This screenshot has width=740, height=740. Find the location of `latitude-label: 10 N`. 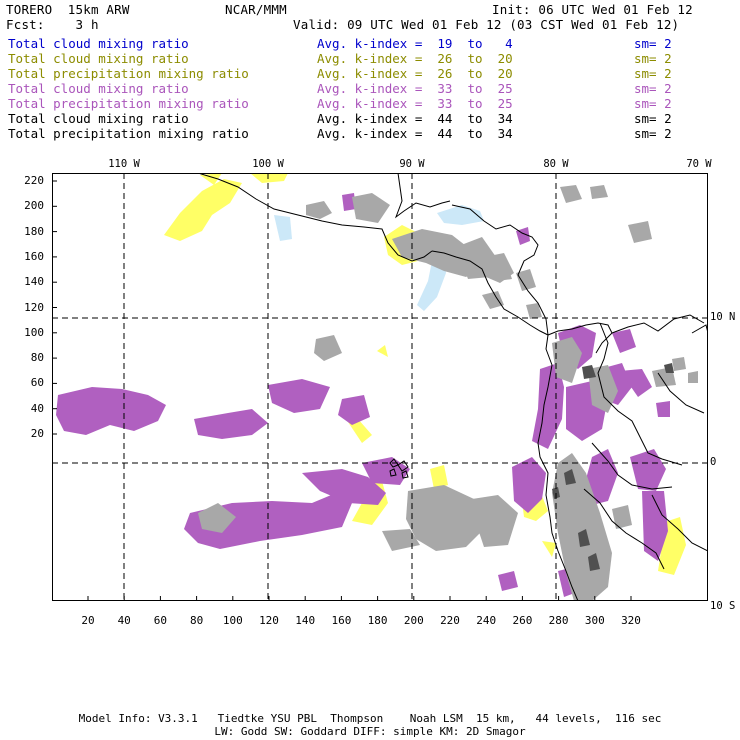

latitude-label: 10 N is located at coordinates (723, 317).